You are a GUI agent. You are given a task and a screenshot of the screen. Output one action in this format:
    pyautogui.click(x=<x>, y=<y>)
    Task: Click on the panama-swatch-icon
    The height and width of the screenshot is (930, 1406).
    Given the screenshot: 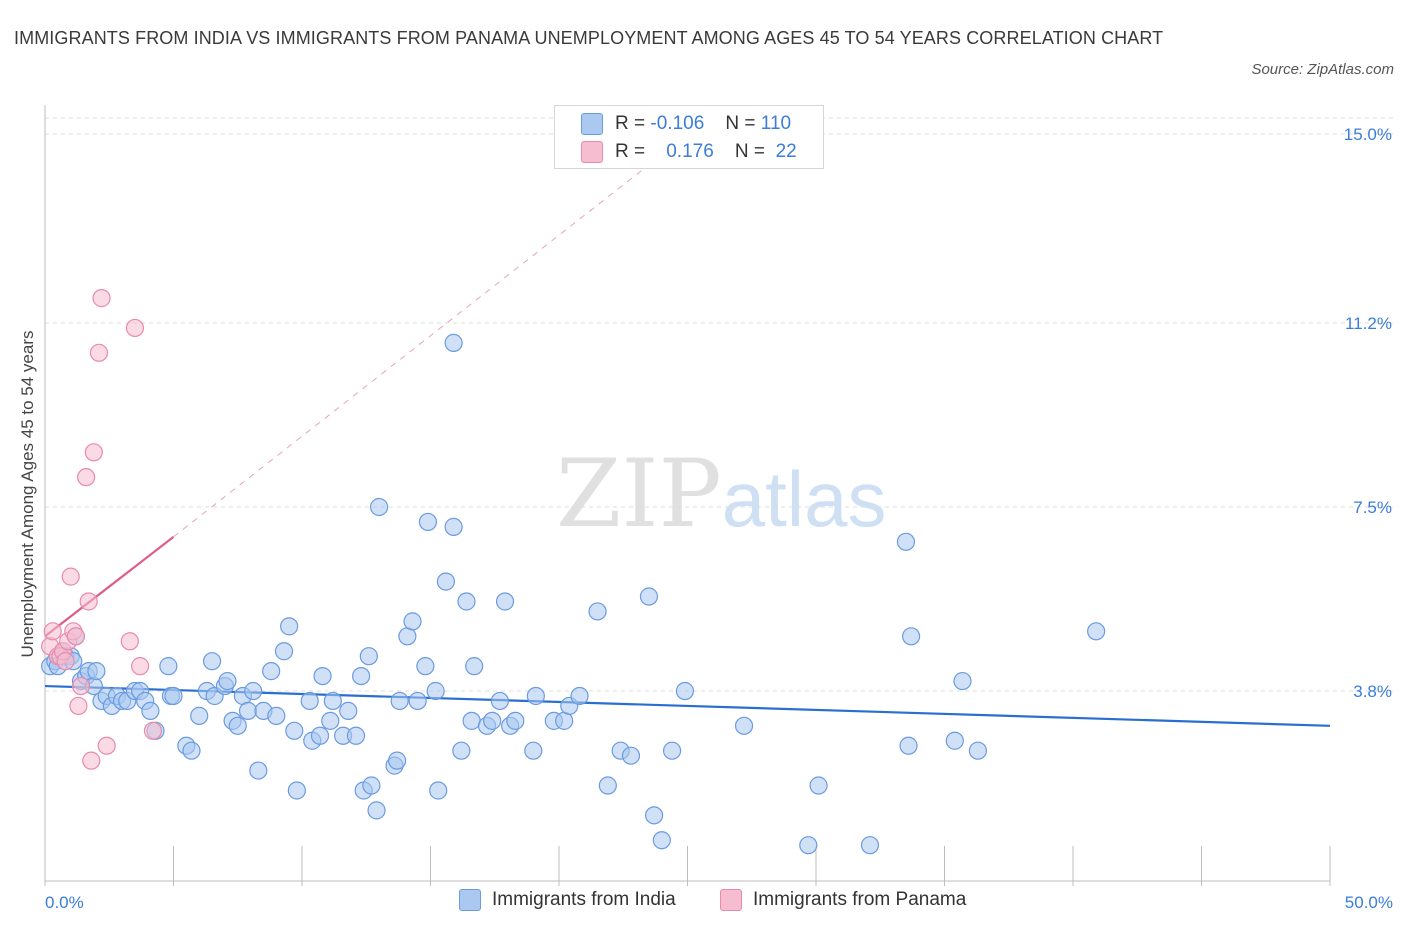 What is the action you would take?
    pyautogui.click(x=592, y=152)
    